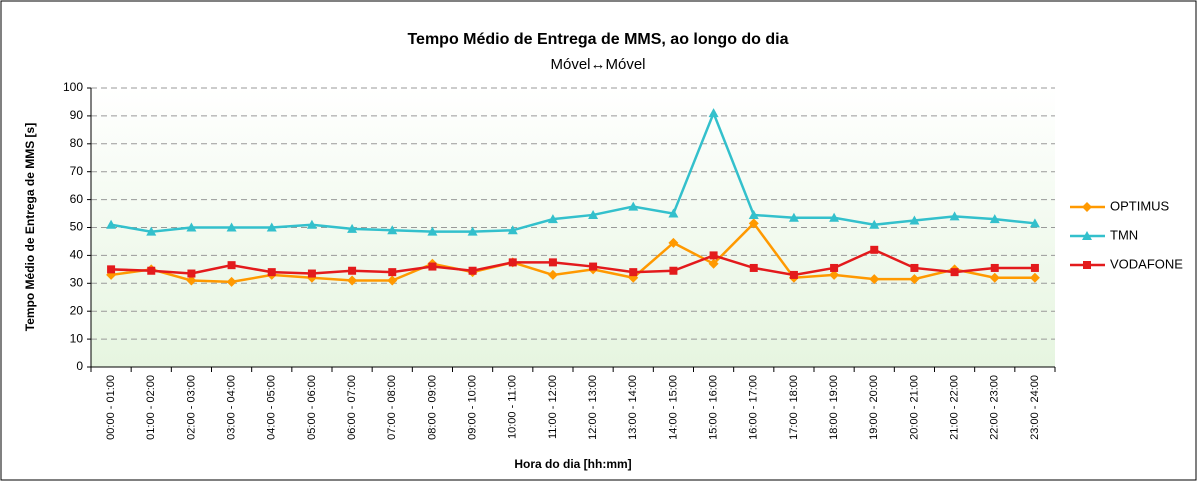  Describe the element at coordinates (79, 366) in the screenshot. I see `y-tick-label: 0` at that location.